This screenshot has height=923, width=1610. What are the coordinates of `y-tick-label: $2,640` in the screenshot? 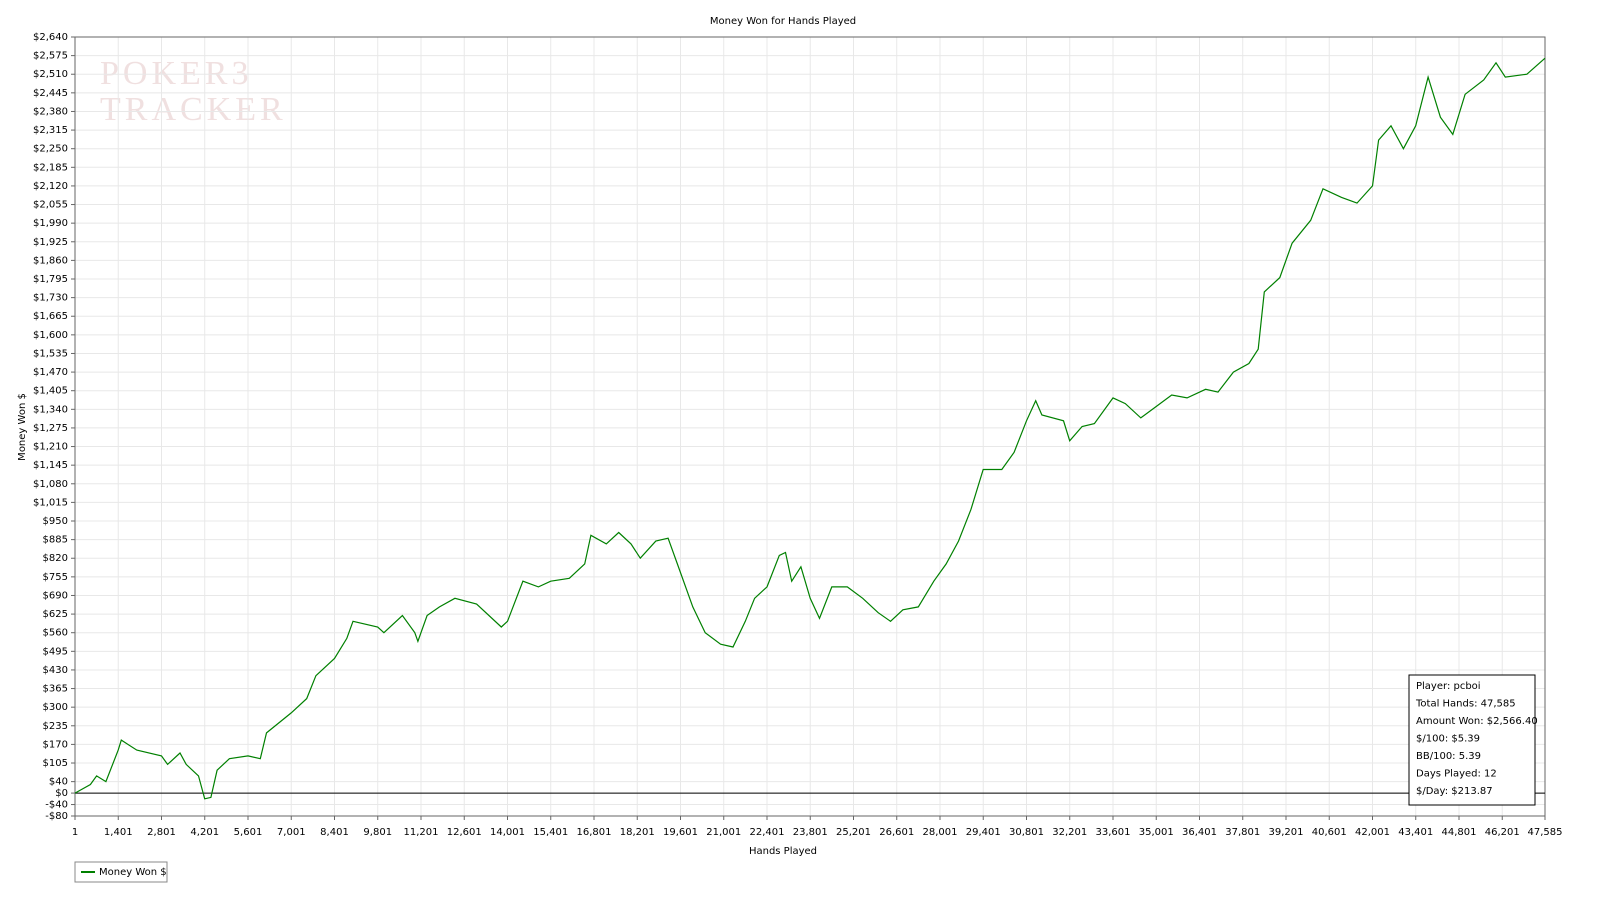 It's located at (50, 37).